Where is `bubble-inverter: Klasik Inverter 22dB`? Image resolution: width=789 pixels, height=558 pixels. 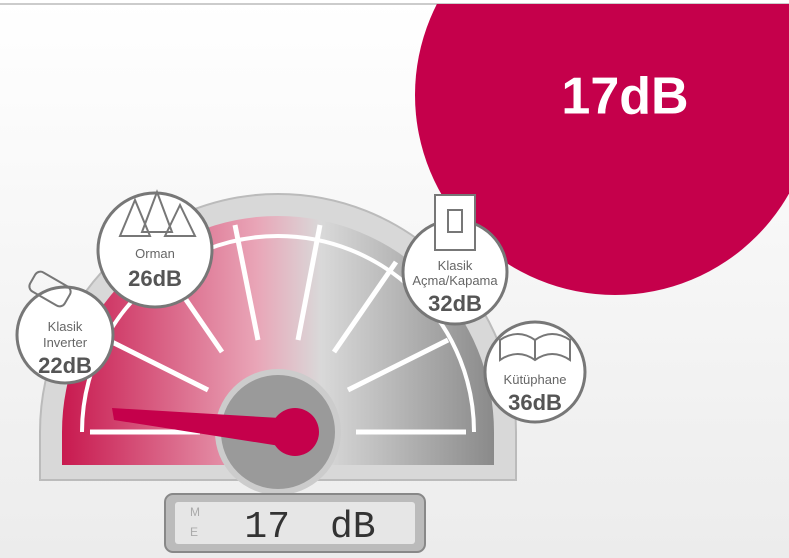
bubble-inverter: Klasik Inverter 22dB is located at coordinates (65, 327).